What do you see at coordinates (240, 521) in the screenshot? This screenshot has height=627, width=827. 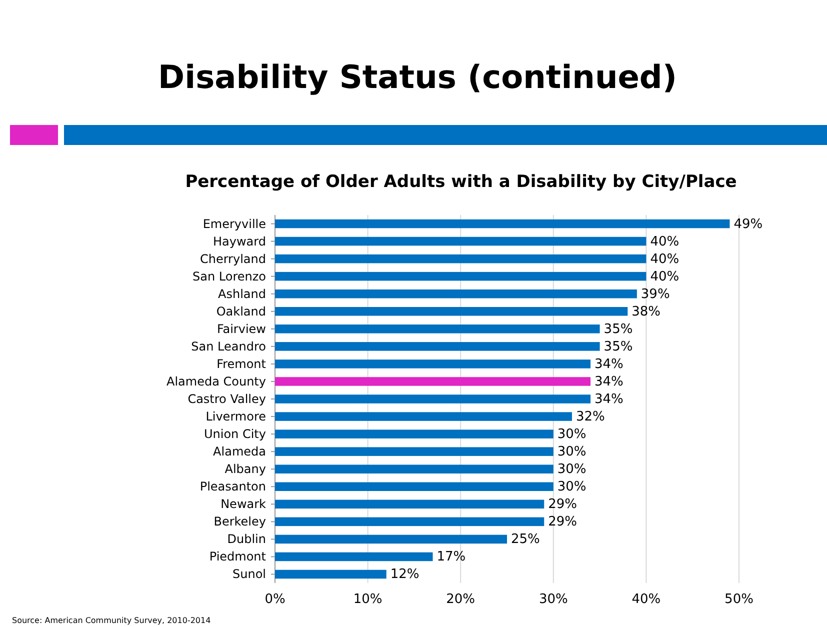 I see `y-tick-label: Berkeley` at bounding box center [240, 521].